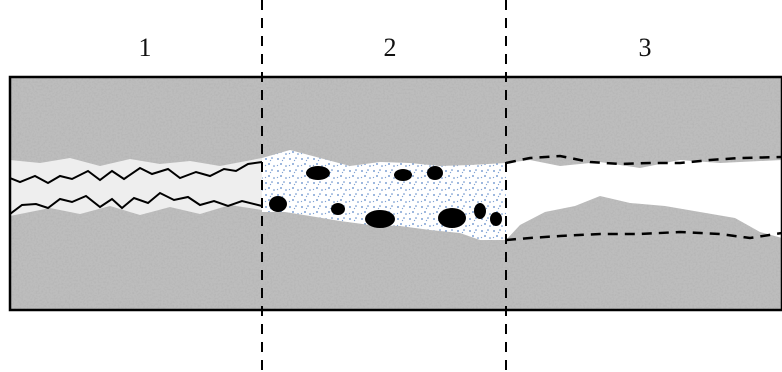  Describe the element at coordinates (643, 236) in the screenshot. I see `zone3-lower-wall-trace` at that location.